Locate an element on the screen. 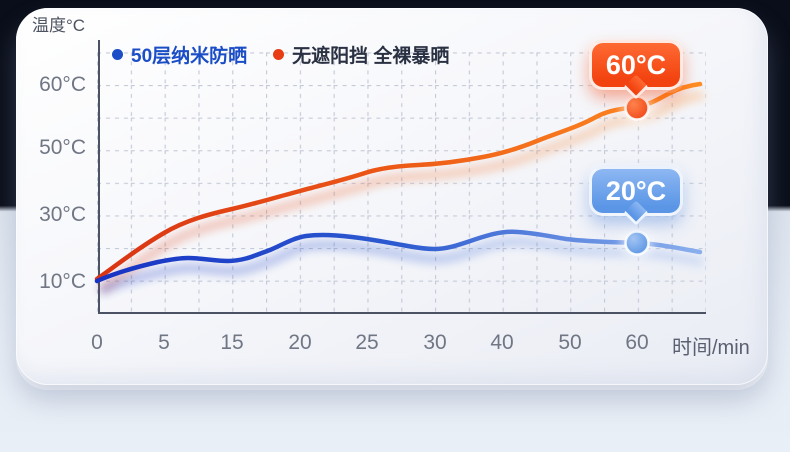  x-tick-0: 0 is located at coordinates (97, 342).